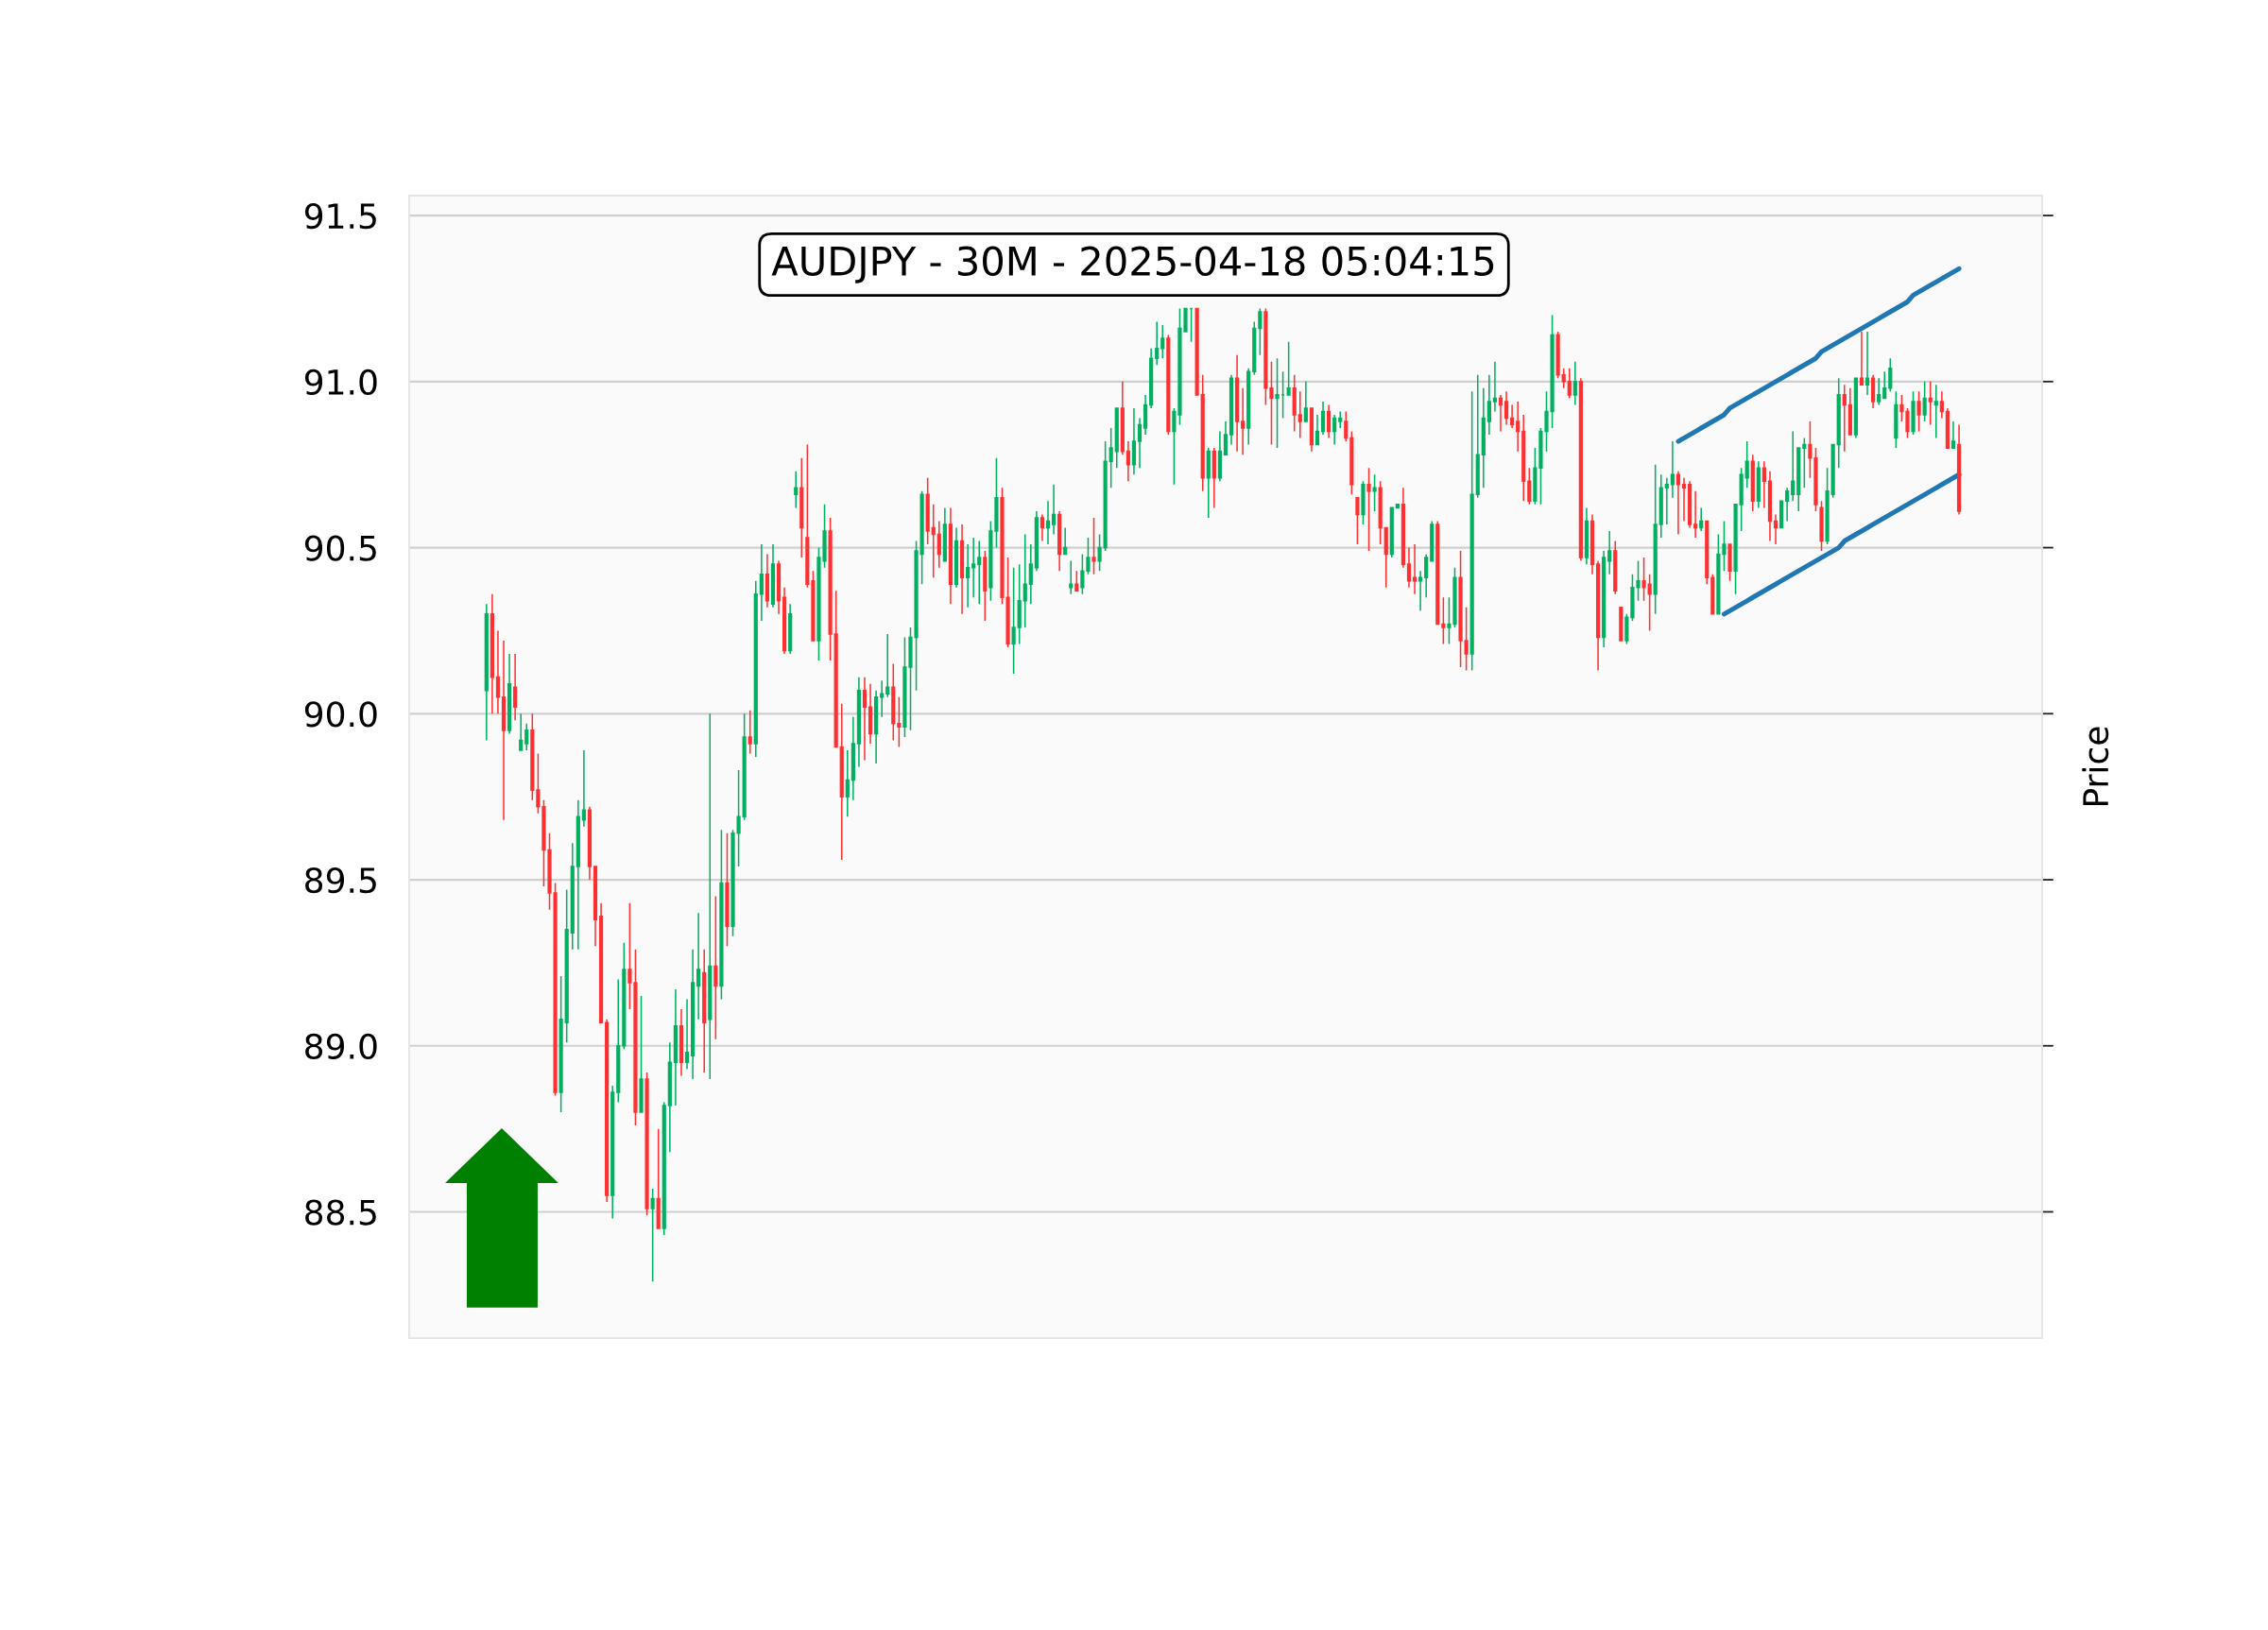 This screenshot has width=2268, height=1630. What do you see at coordinates (2095, 767) in the screenshot?
I see `y-axis-title: Price` at bounding box center [2095, 767].